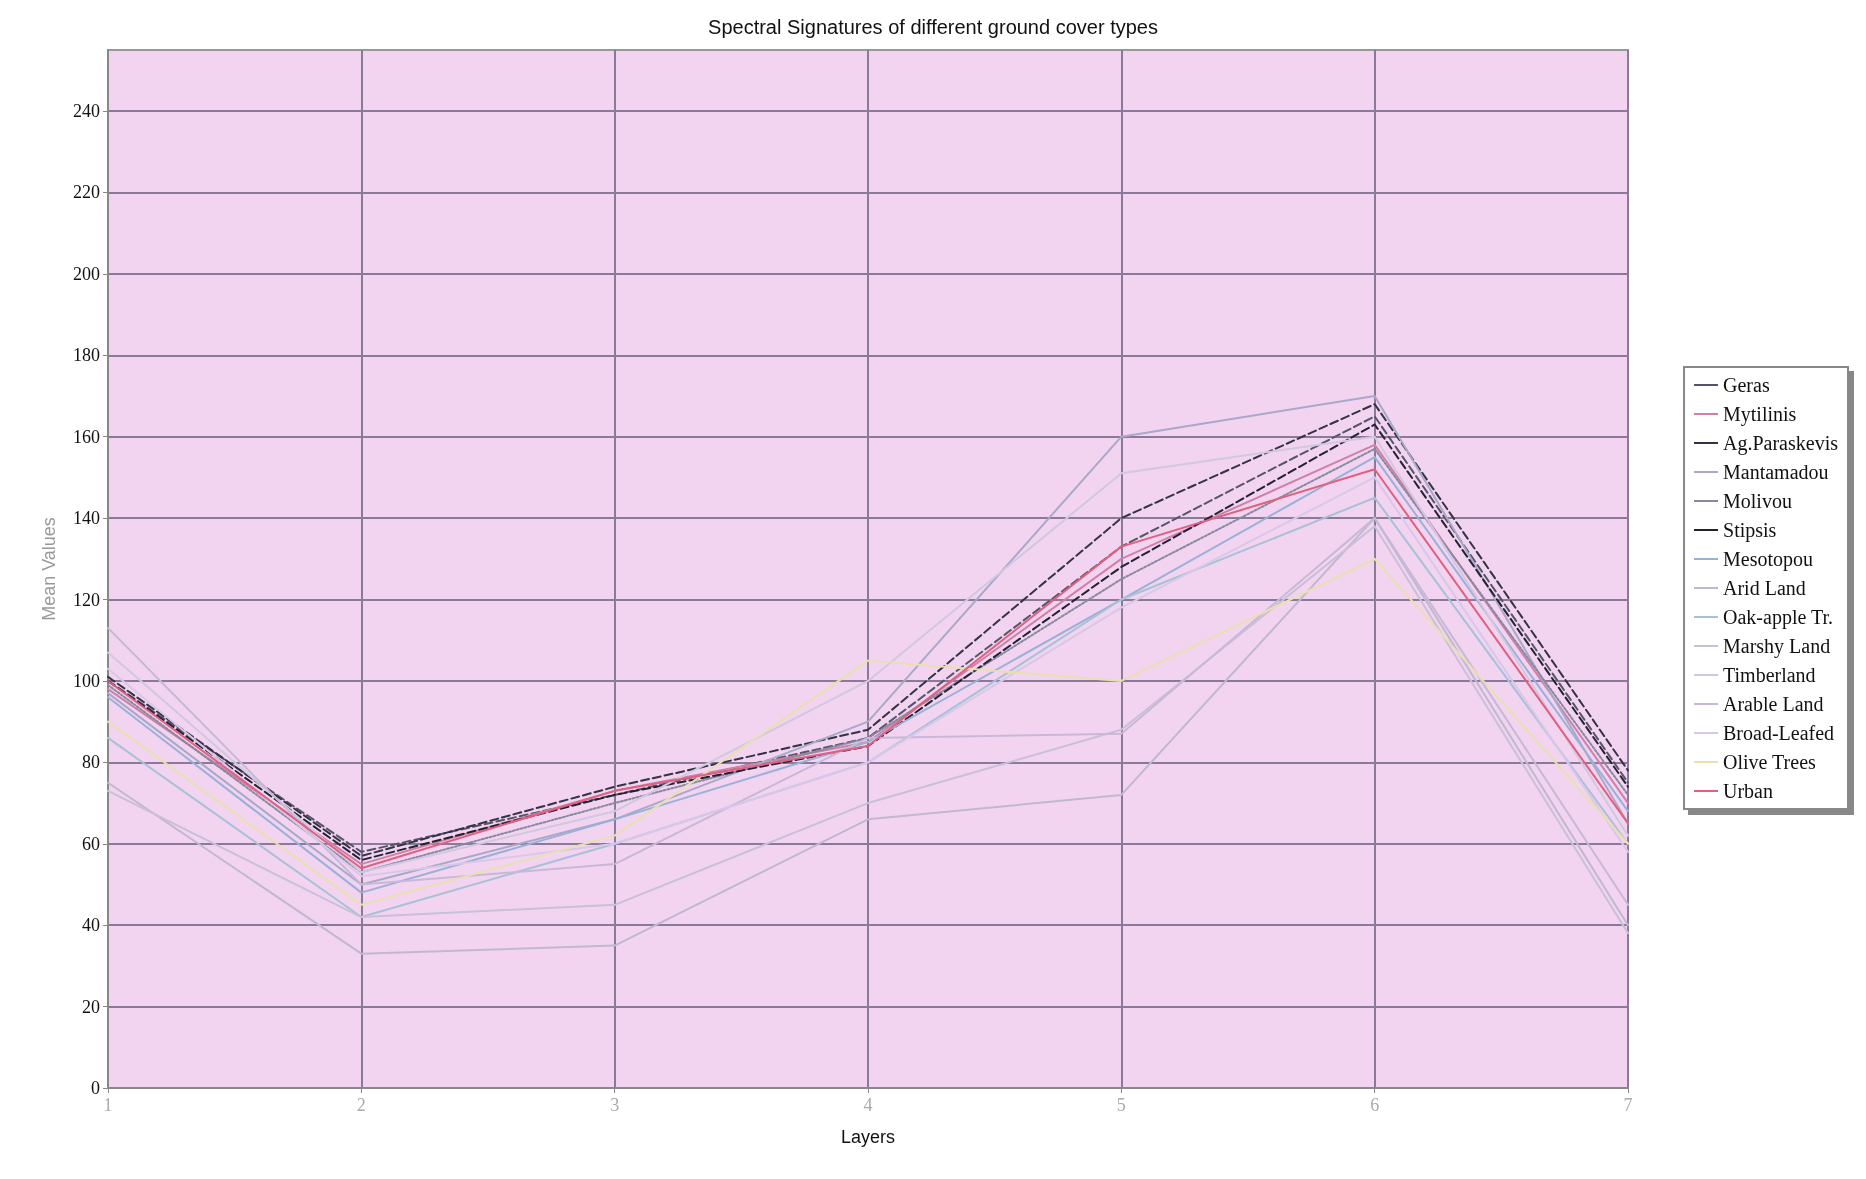  Describe the element at coordinates (1777, 646) in the screenshot. I see `legend-label: Marshy Land` at that location.